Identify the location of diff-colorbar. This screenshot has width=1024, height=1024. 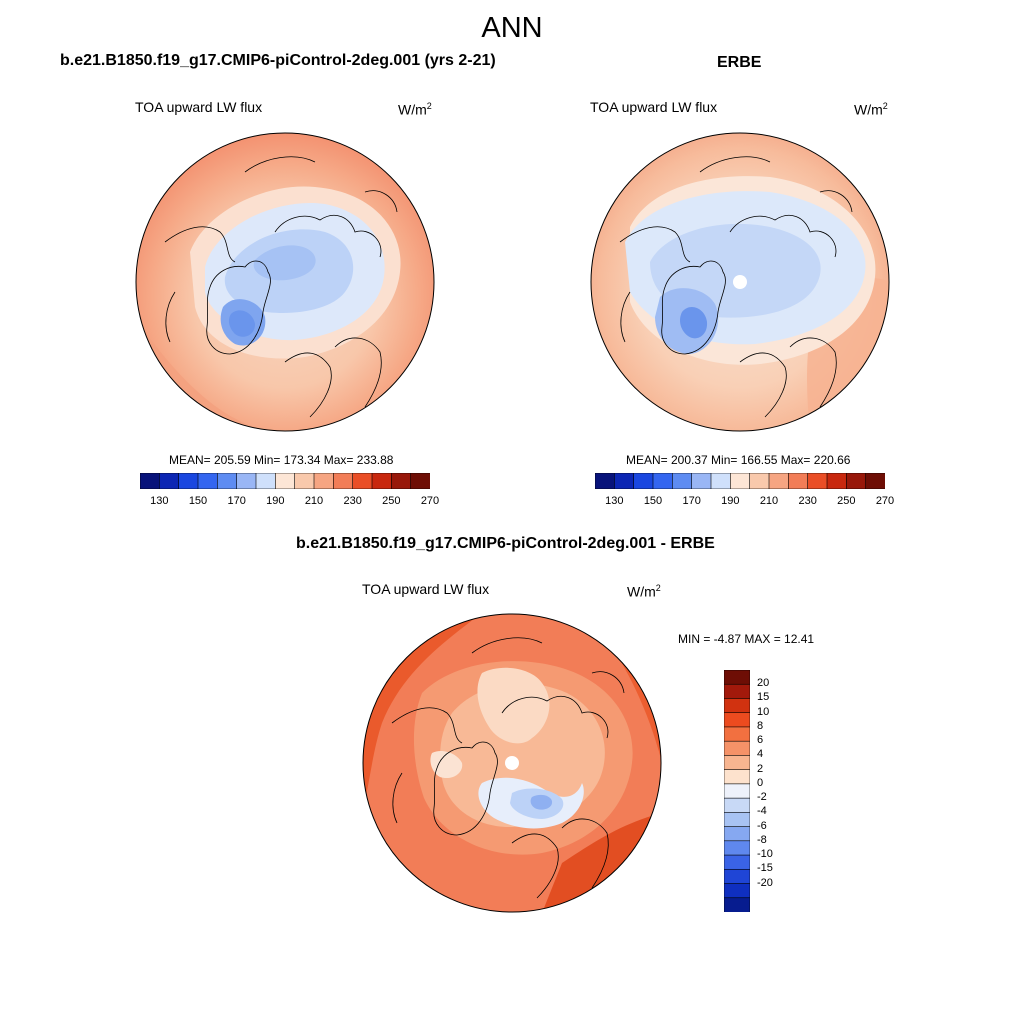
(737, 791).